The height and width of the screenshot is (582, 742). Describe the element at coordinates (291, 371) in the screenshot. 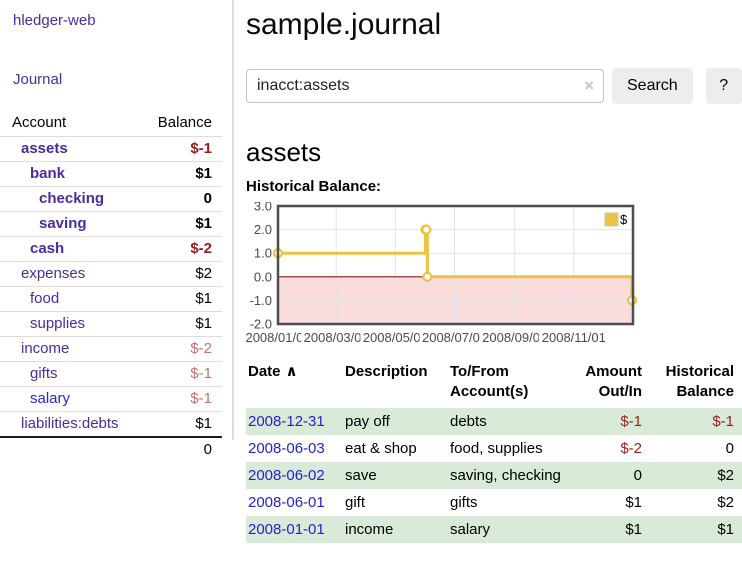

I see `sort-asc-icon: ∧` at that location.